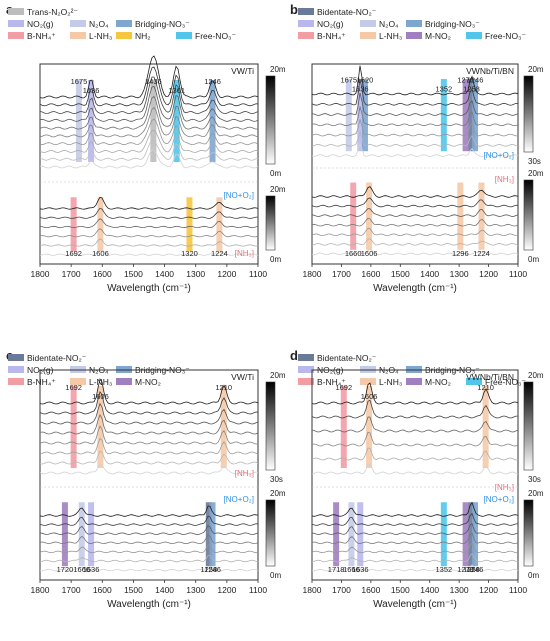  I want to click on peak-label: 1361, so click(176, 90).